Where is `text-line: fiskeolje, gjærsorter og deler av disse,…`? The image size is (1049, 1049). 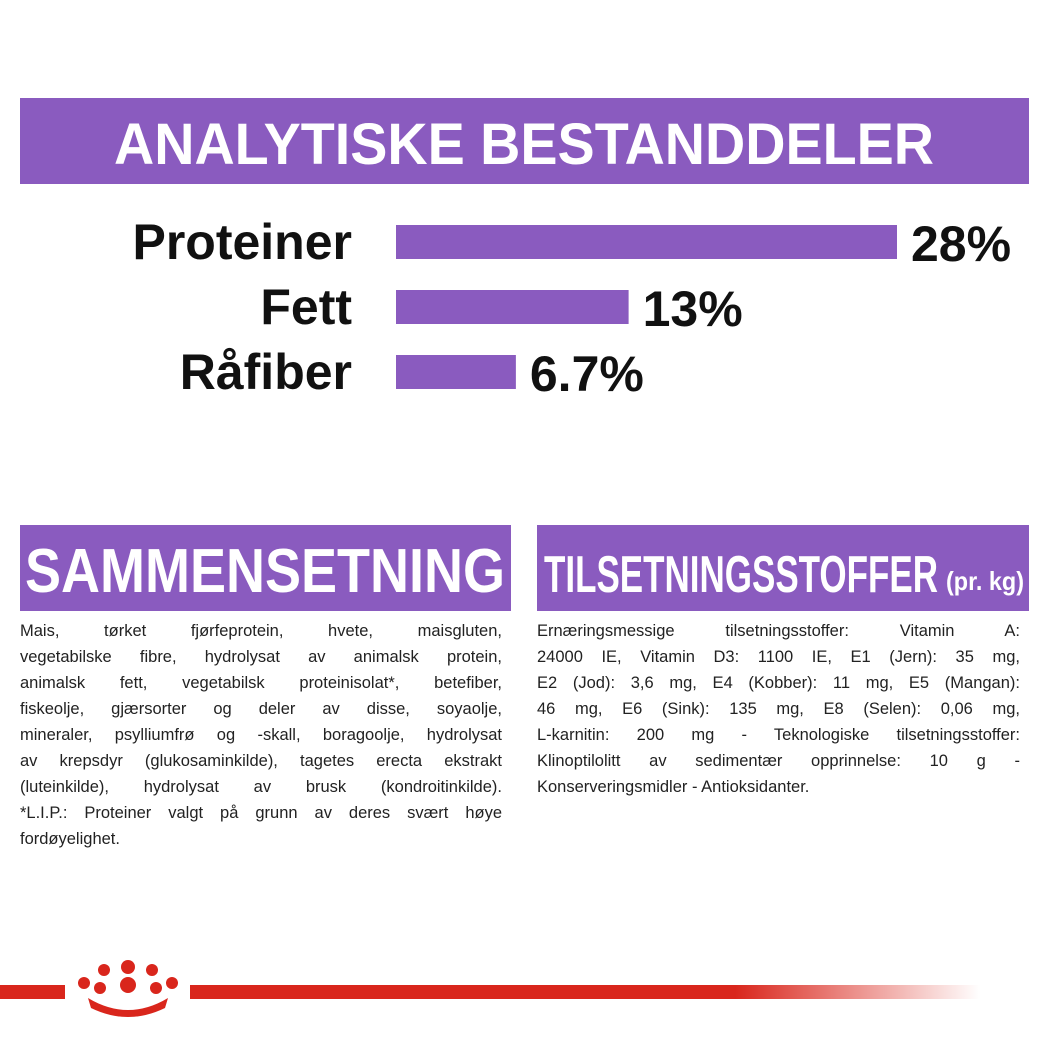
text-line: fiskeolje, gjærsorter og deler av disse,… is located at coordinates (261, 709).